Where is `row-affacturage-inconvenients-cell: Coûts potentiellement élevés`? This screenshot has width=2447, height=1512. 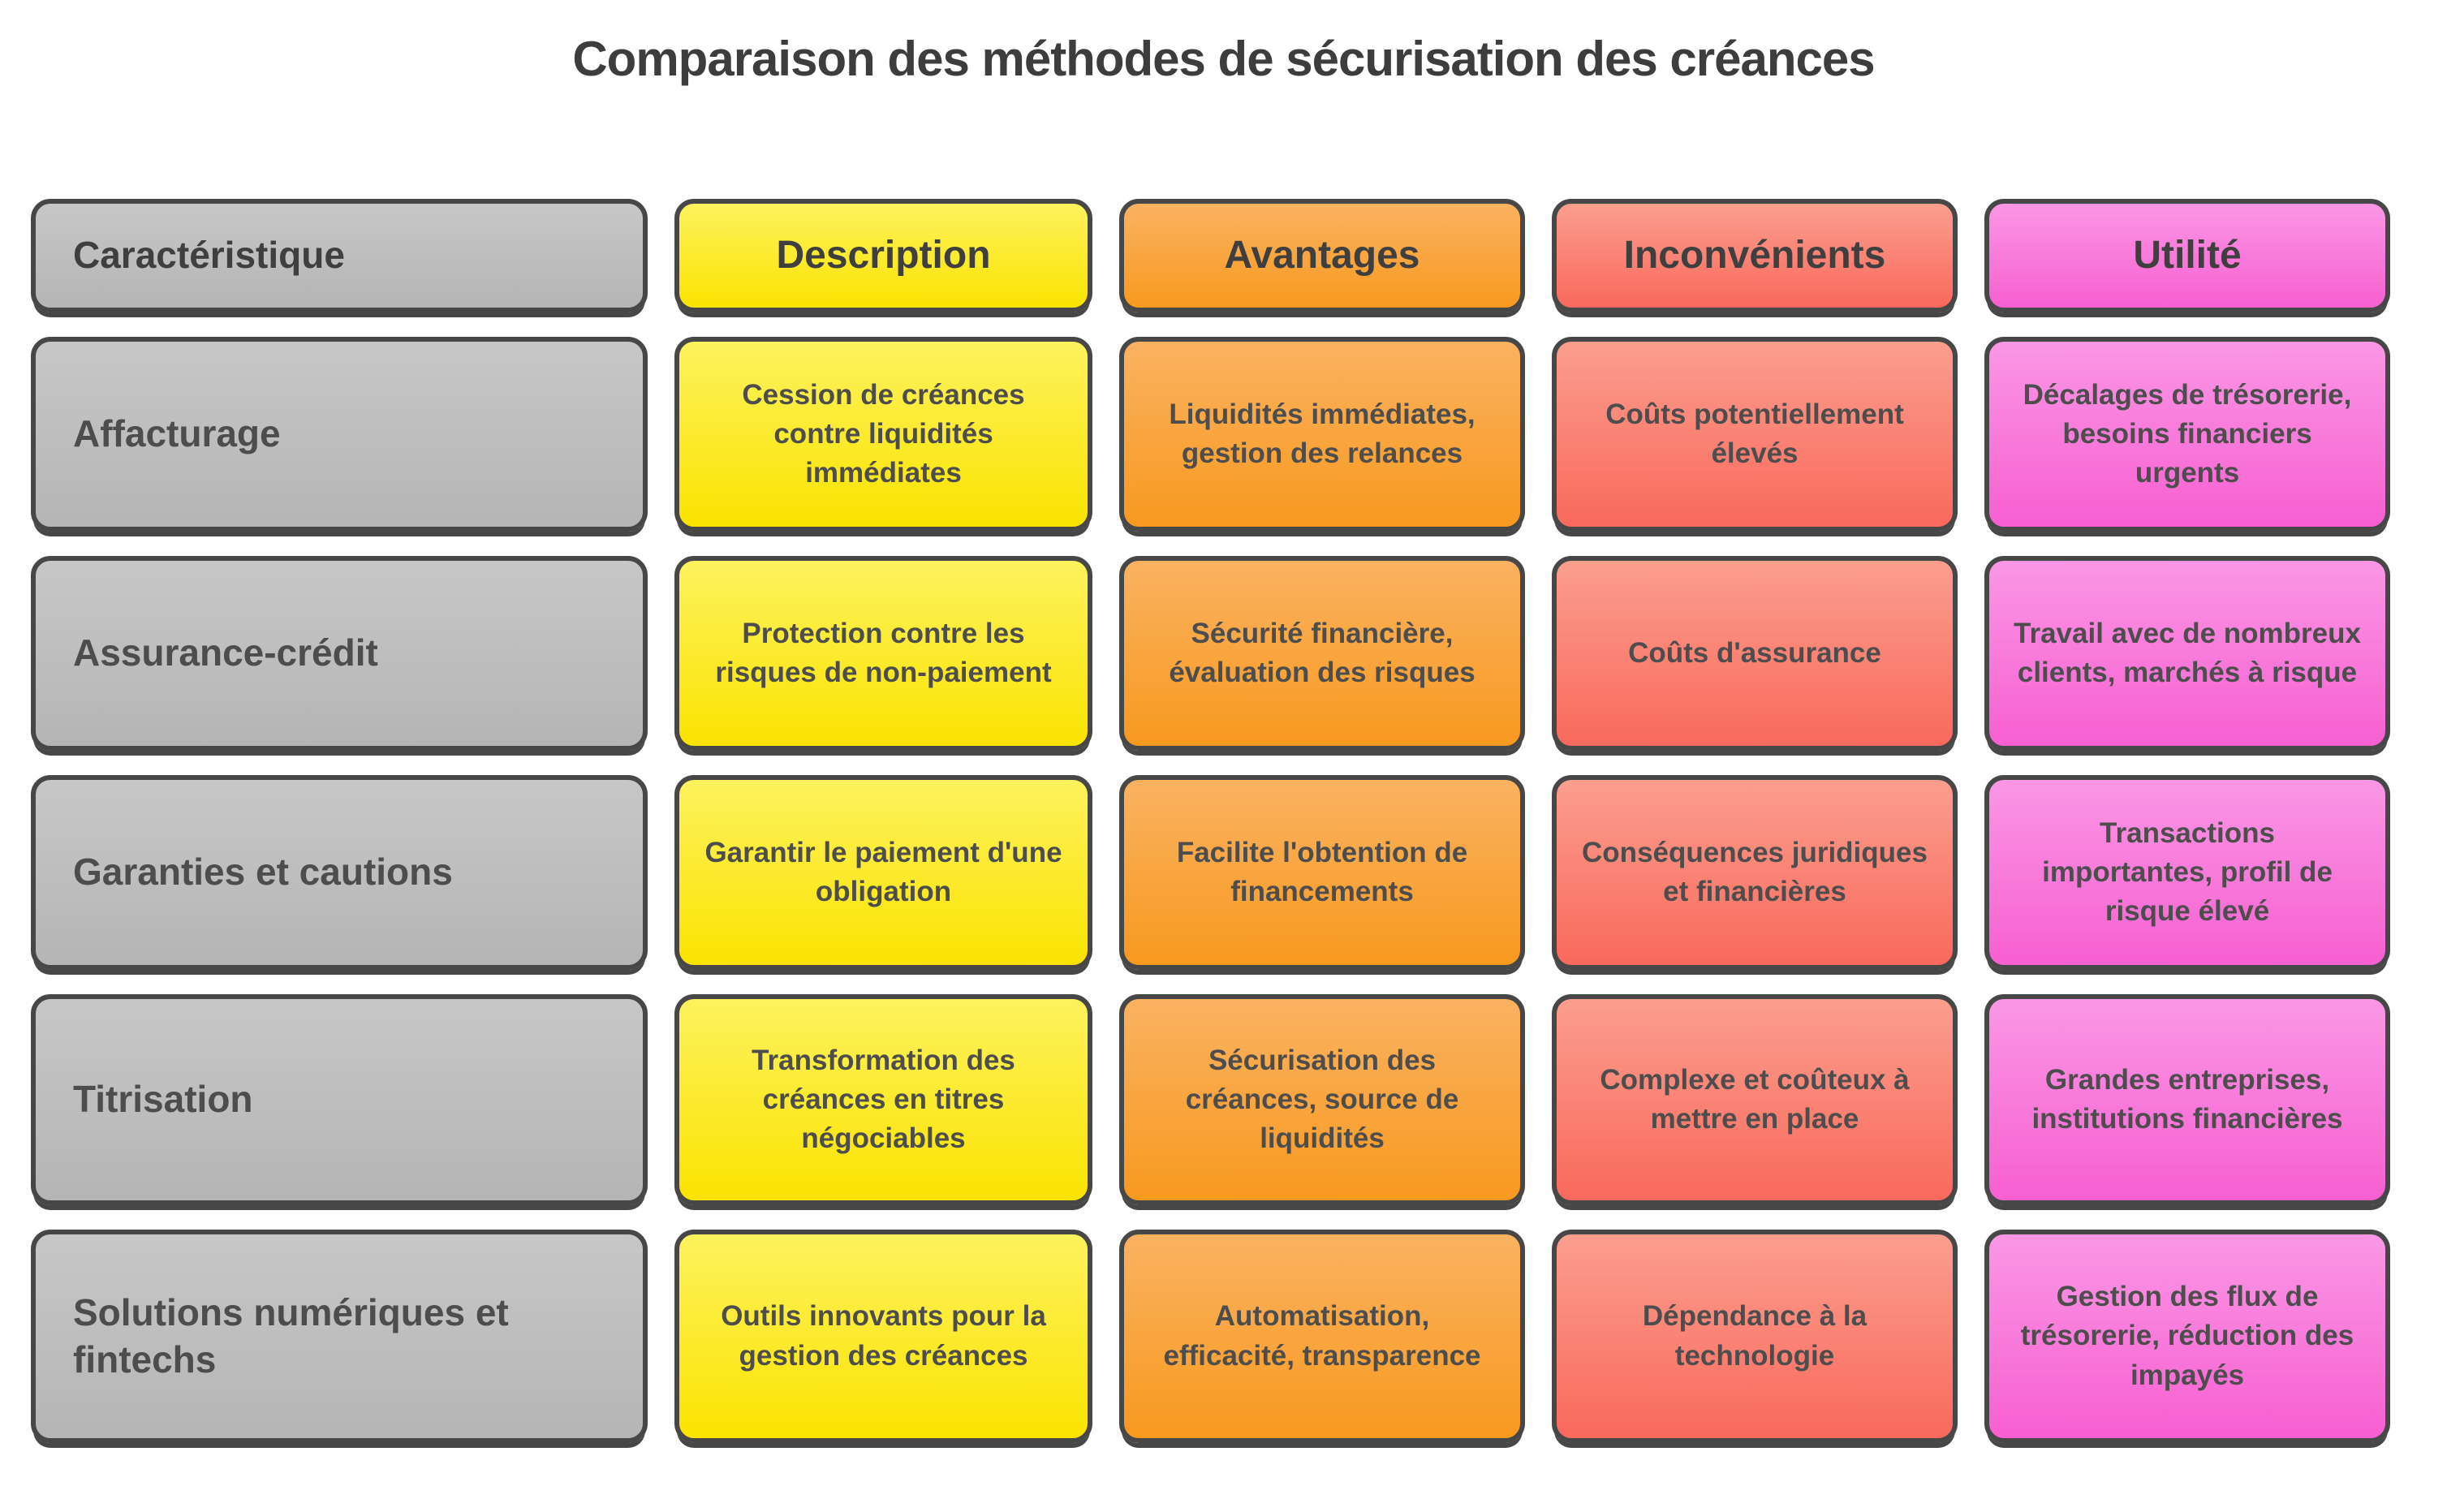
row-affacturage-inconvenients-cell: Coûts potentiellement élevés is located at coordinates (1755, 435).